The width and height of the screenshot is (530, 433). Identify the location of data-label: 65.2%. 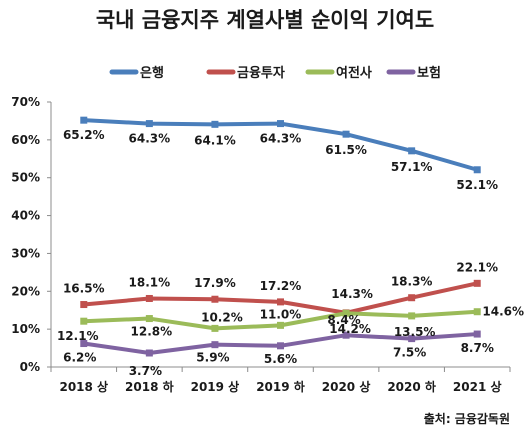
(84, 135).